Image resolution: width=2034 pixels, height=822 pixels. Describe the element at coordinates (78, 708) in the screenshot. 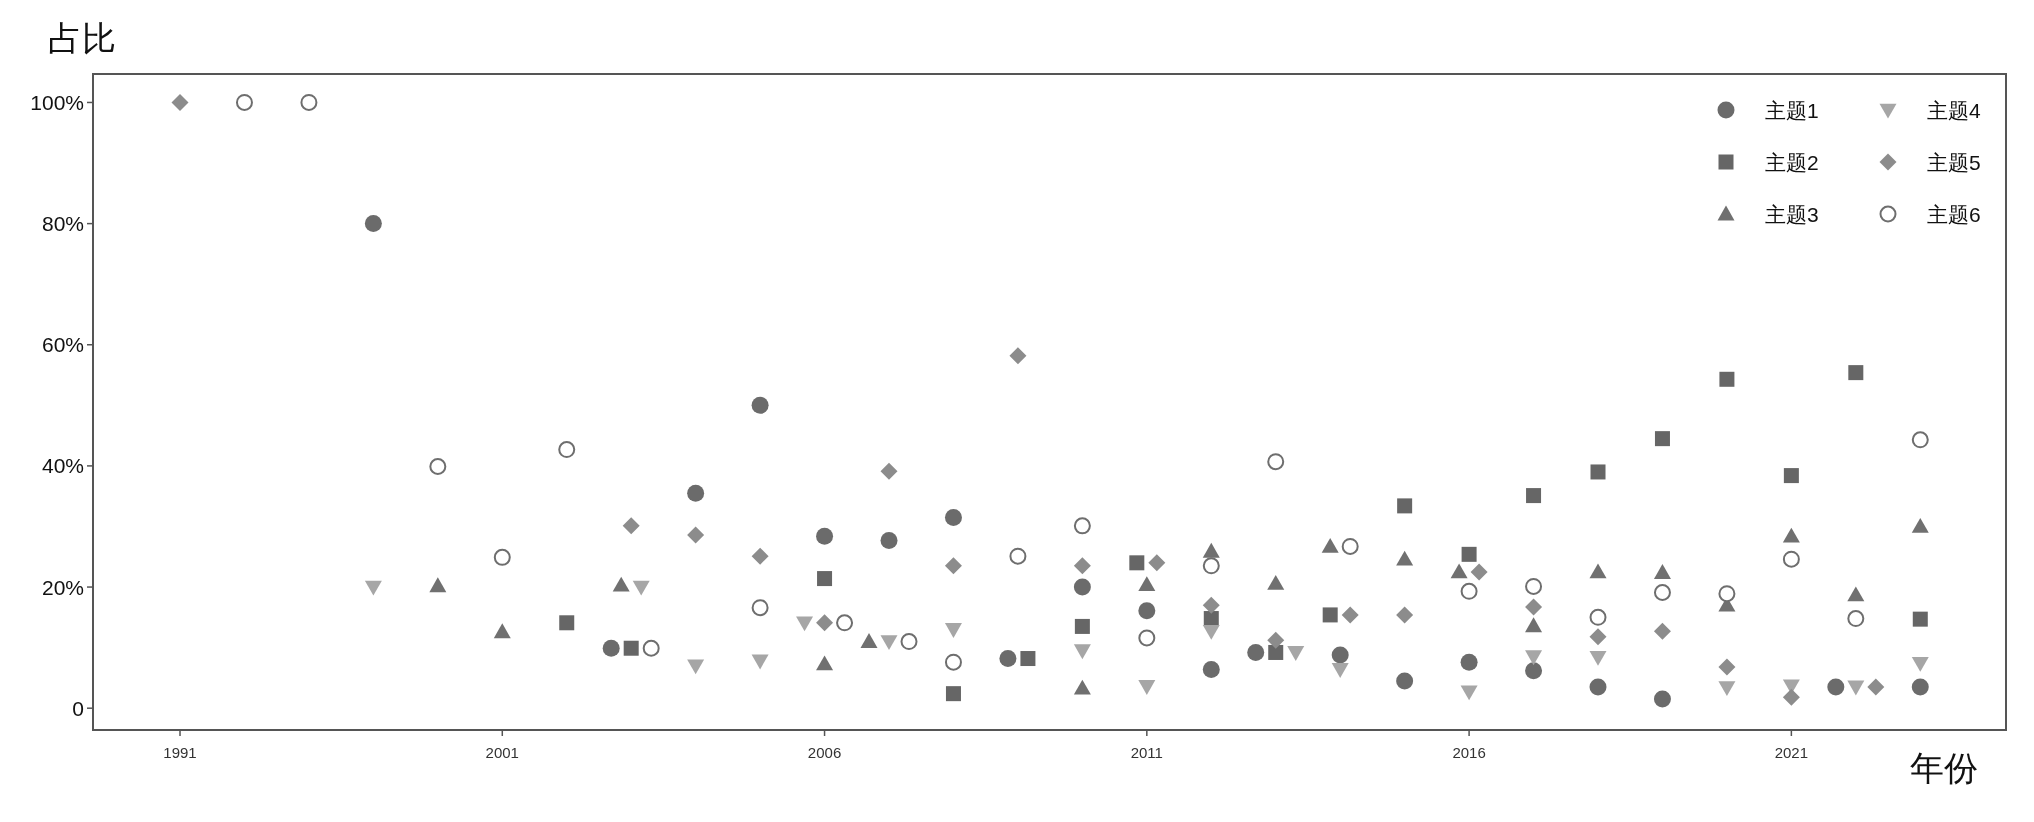

I see `y-tick-label: 0` at that location.